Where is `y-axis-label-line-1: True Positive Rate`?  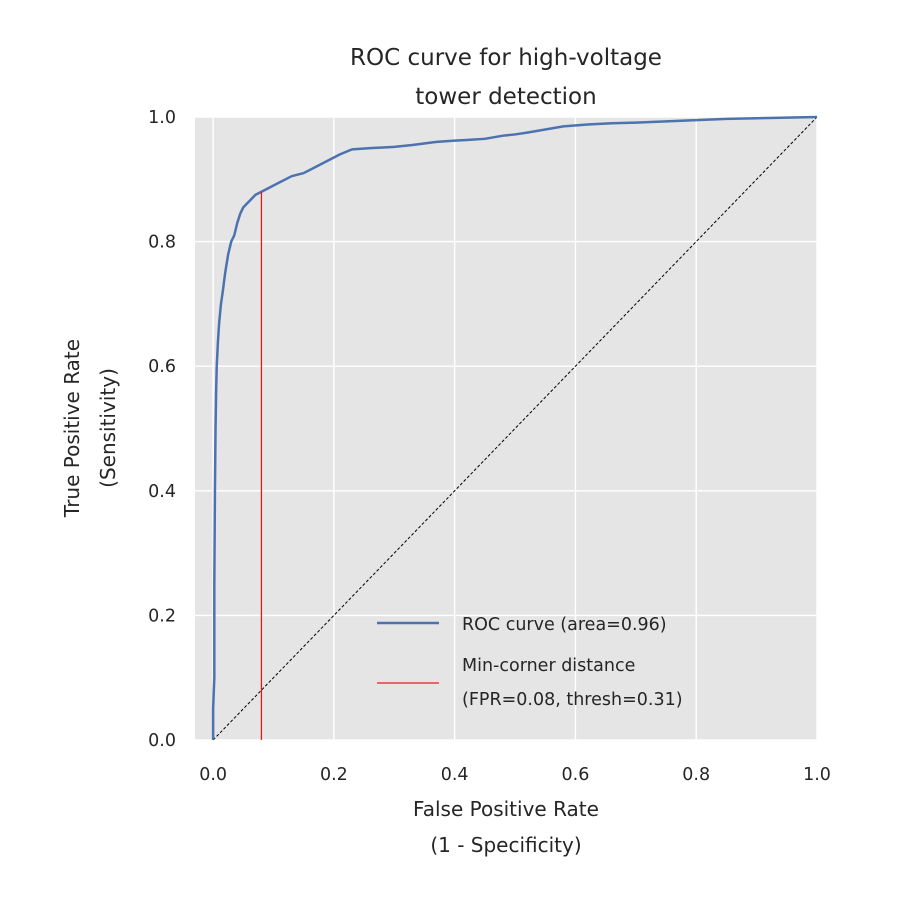
y-axis-label-line-1: True Positive Rate is located at coordinates (72, 428).